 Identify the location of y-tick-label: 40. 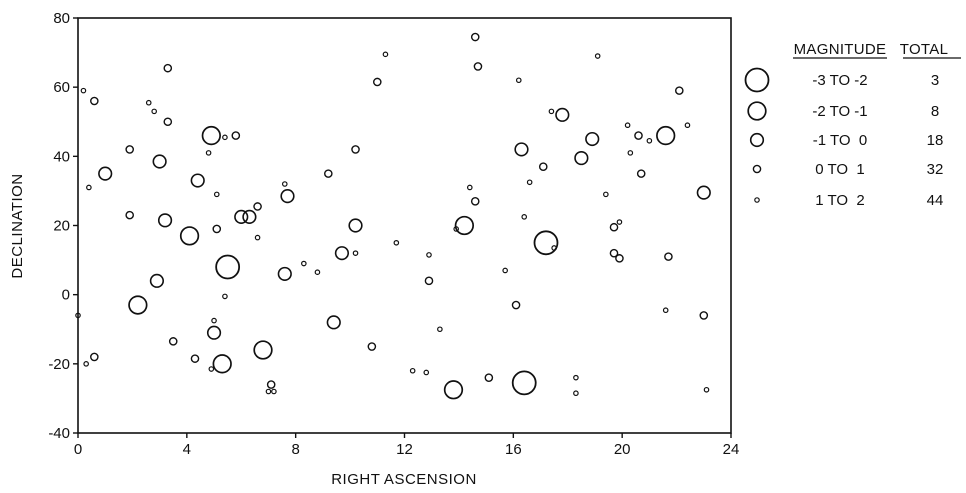
(61, 156).